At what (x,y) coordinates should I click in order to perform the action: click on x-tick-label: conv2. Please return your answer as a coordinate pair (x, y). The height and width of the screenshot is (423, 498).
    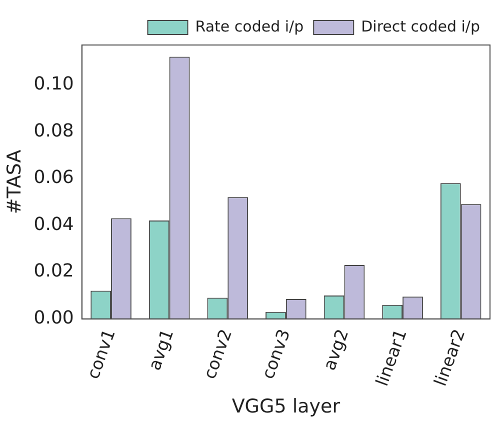
    Looking at the image, I should click on (218, 354).